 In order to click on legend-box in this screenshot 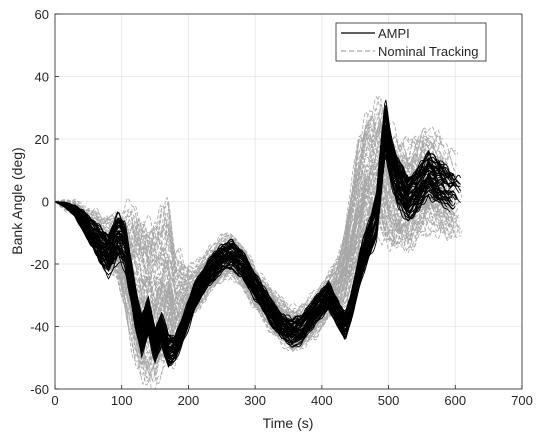, I will do `click(411, 42)`.